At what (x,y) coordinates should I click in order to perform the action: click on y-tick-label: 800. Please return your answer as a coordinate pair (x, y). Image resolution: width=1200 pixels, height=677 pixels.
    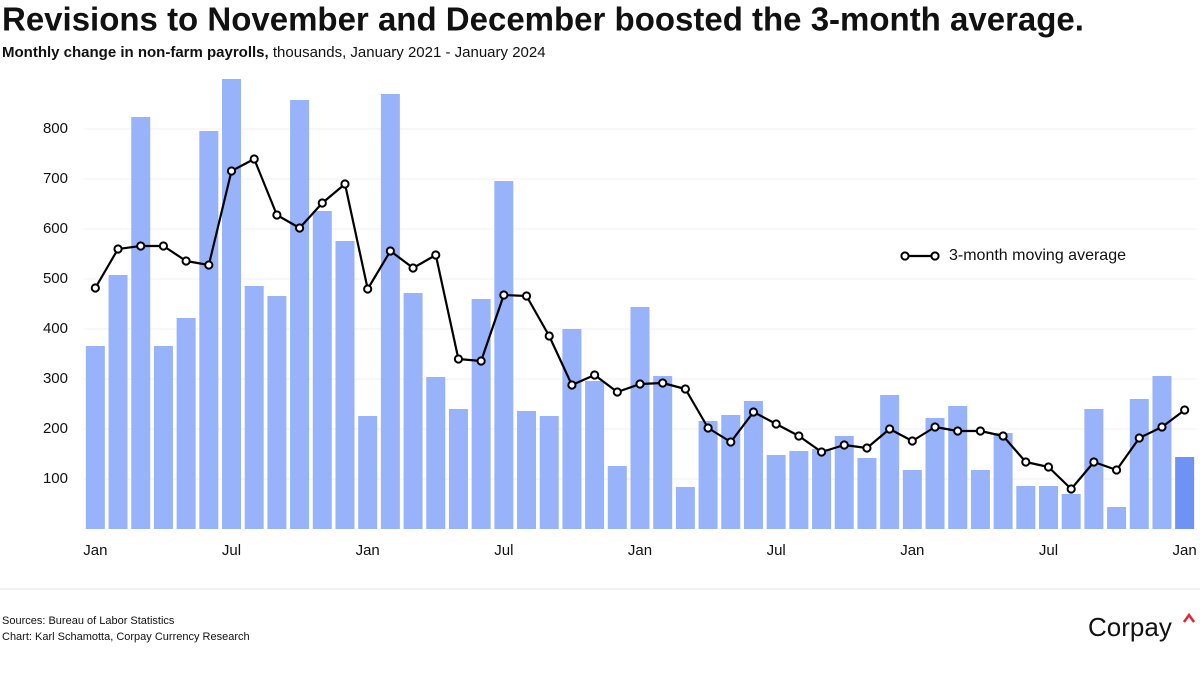
    Looking at the image, I should click on (55, 128).